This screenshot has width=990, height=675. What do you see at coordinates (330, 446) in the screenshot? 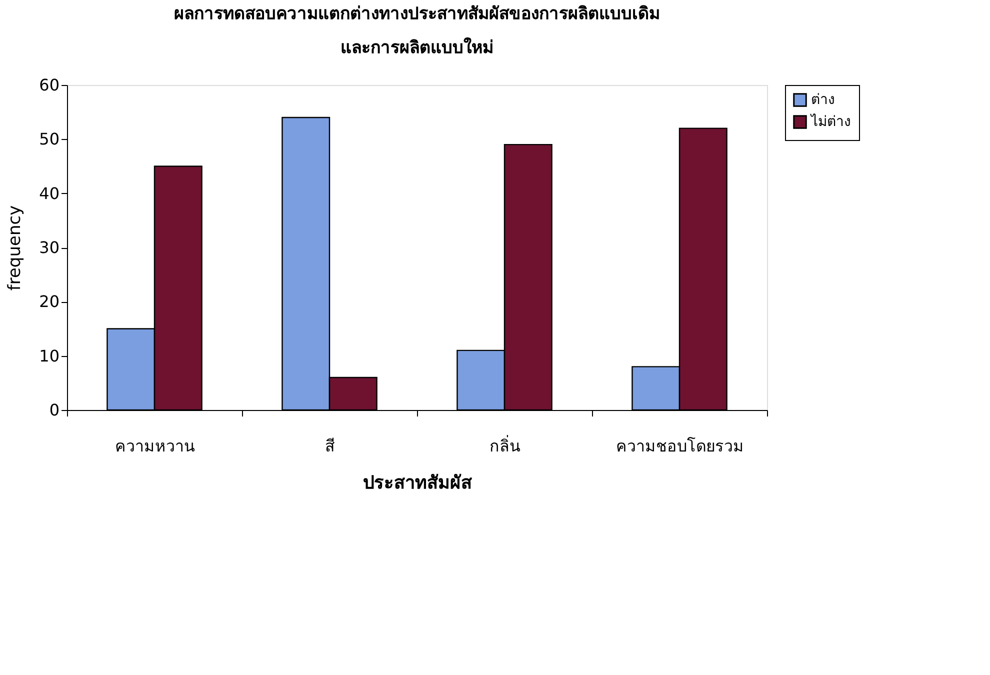
I see `x-tick-label: สี` at bounding box center [330, 446].